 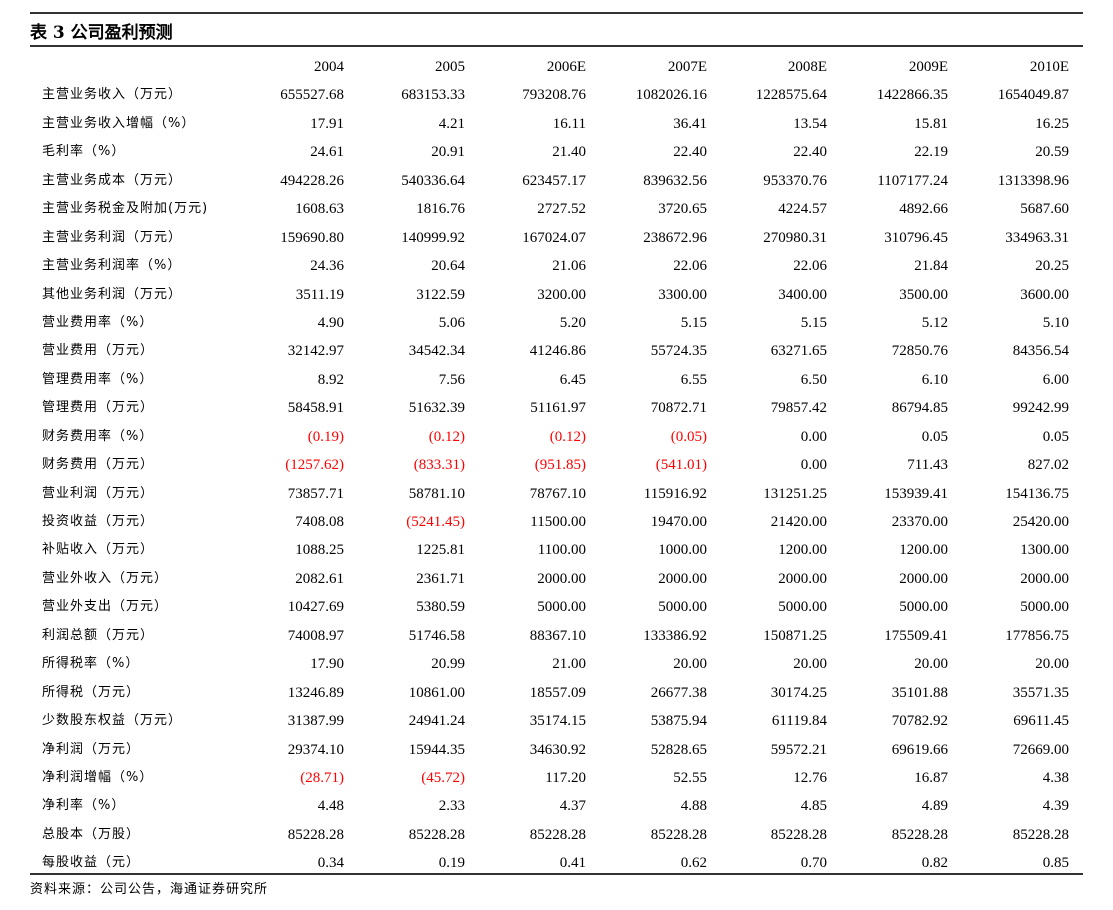 What do you see at coordinates (931, 123) in the screenshot?
I see `table-cell: 15.81` at bounding box center [931, 123].